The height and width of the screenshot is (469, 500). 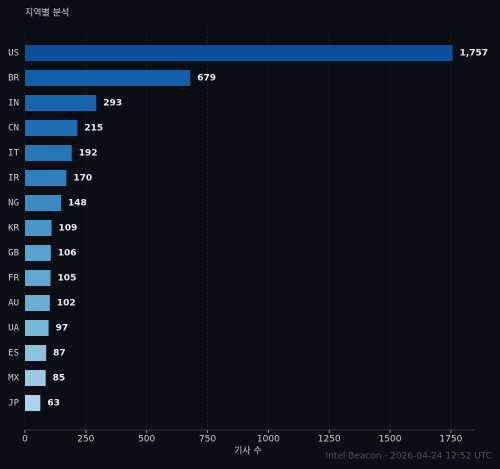 What do you see at coordinates (248, 451) in the screenshot?
I see `x-axis-label: 기사 수` at bounding box center [248, 451].